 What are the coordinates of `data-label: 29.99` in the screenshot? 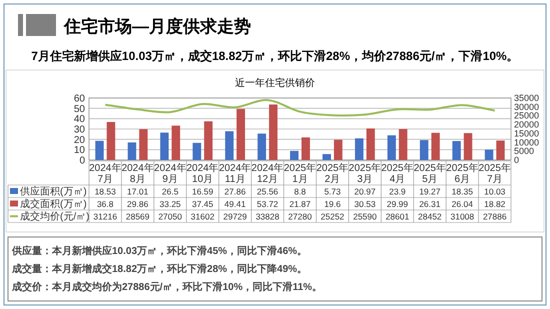 It's located at (397, 204).